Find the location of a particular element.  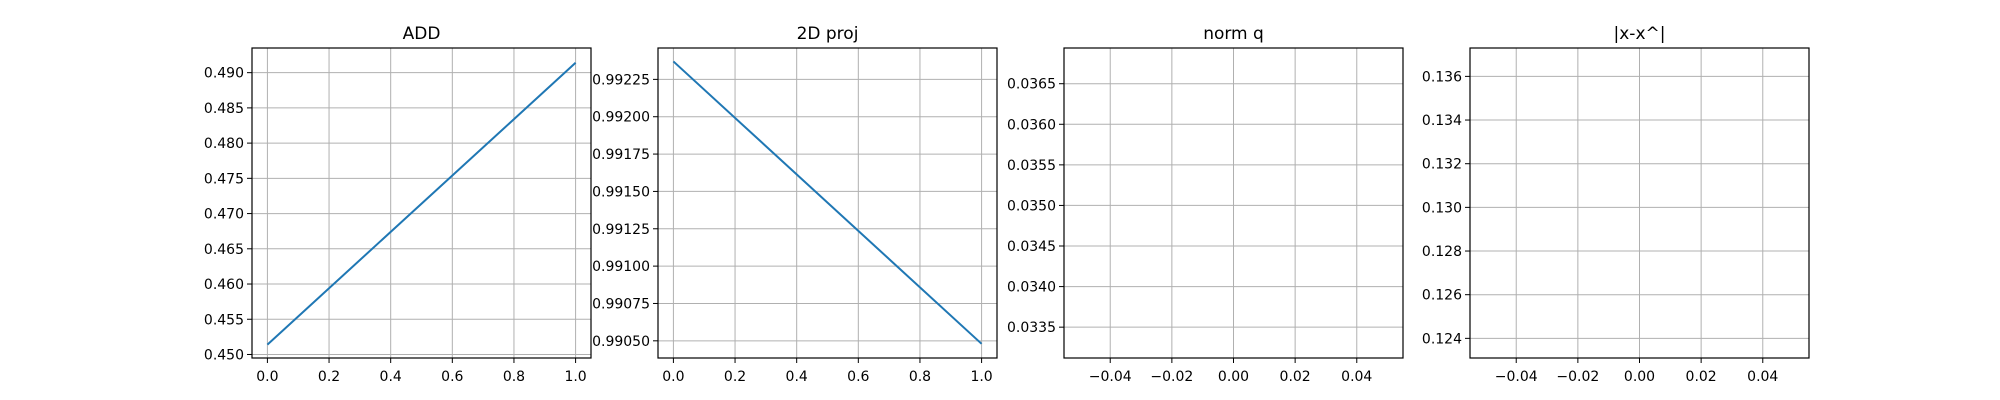

y-tick-label: 0.455 is located at coordinates (224, 320).